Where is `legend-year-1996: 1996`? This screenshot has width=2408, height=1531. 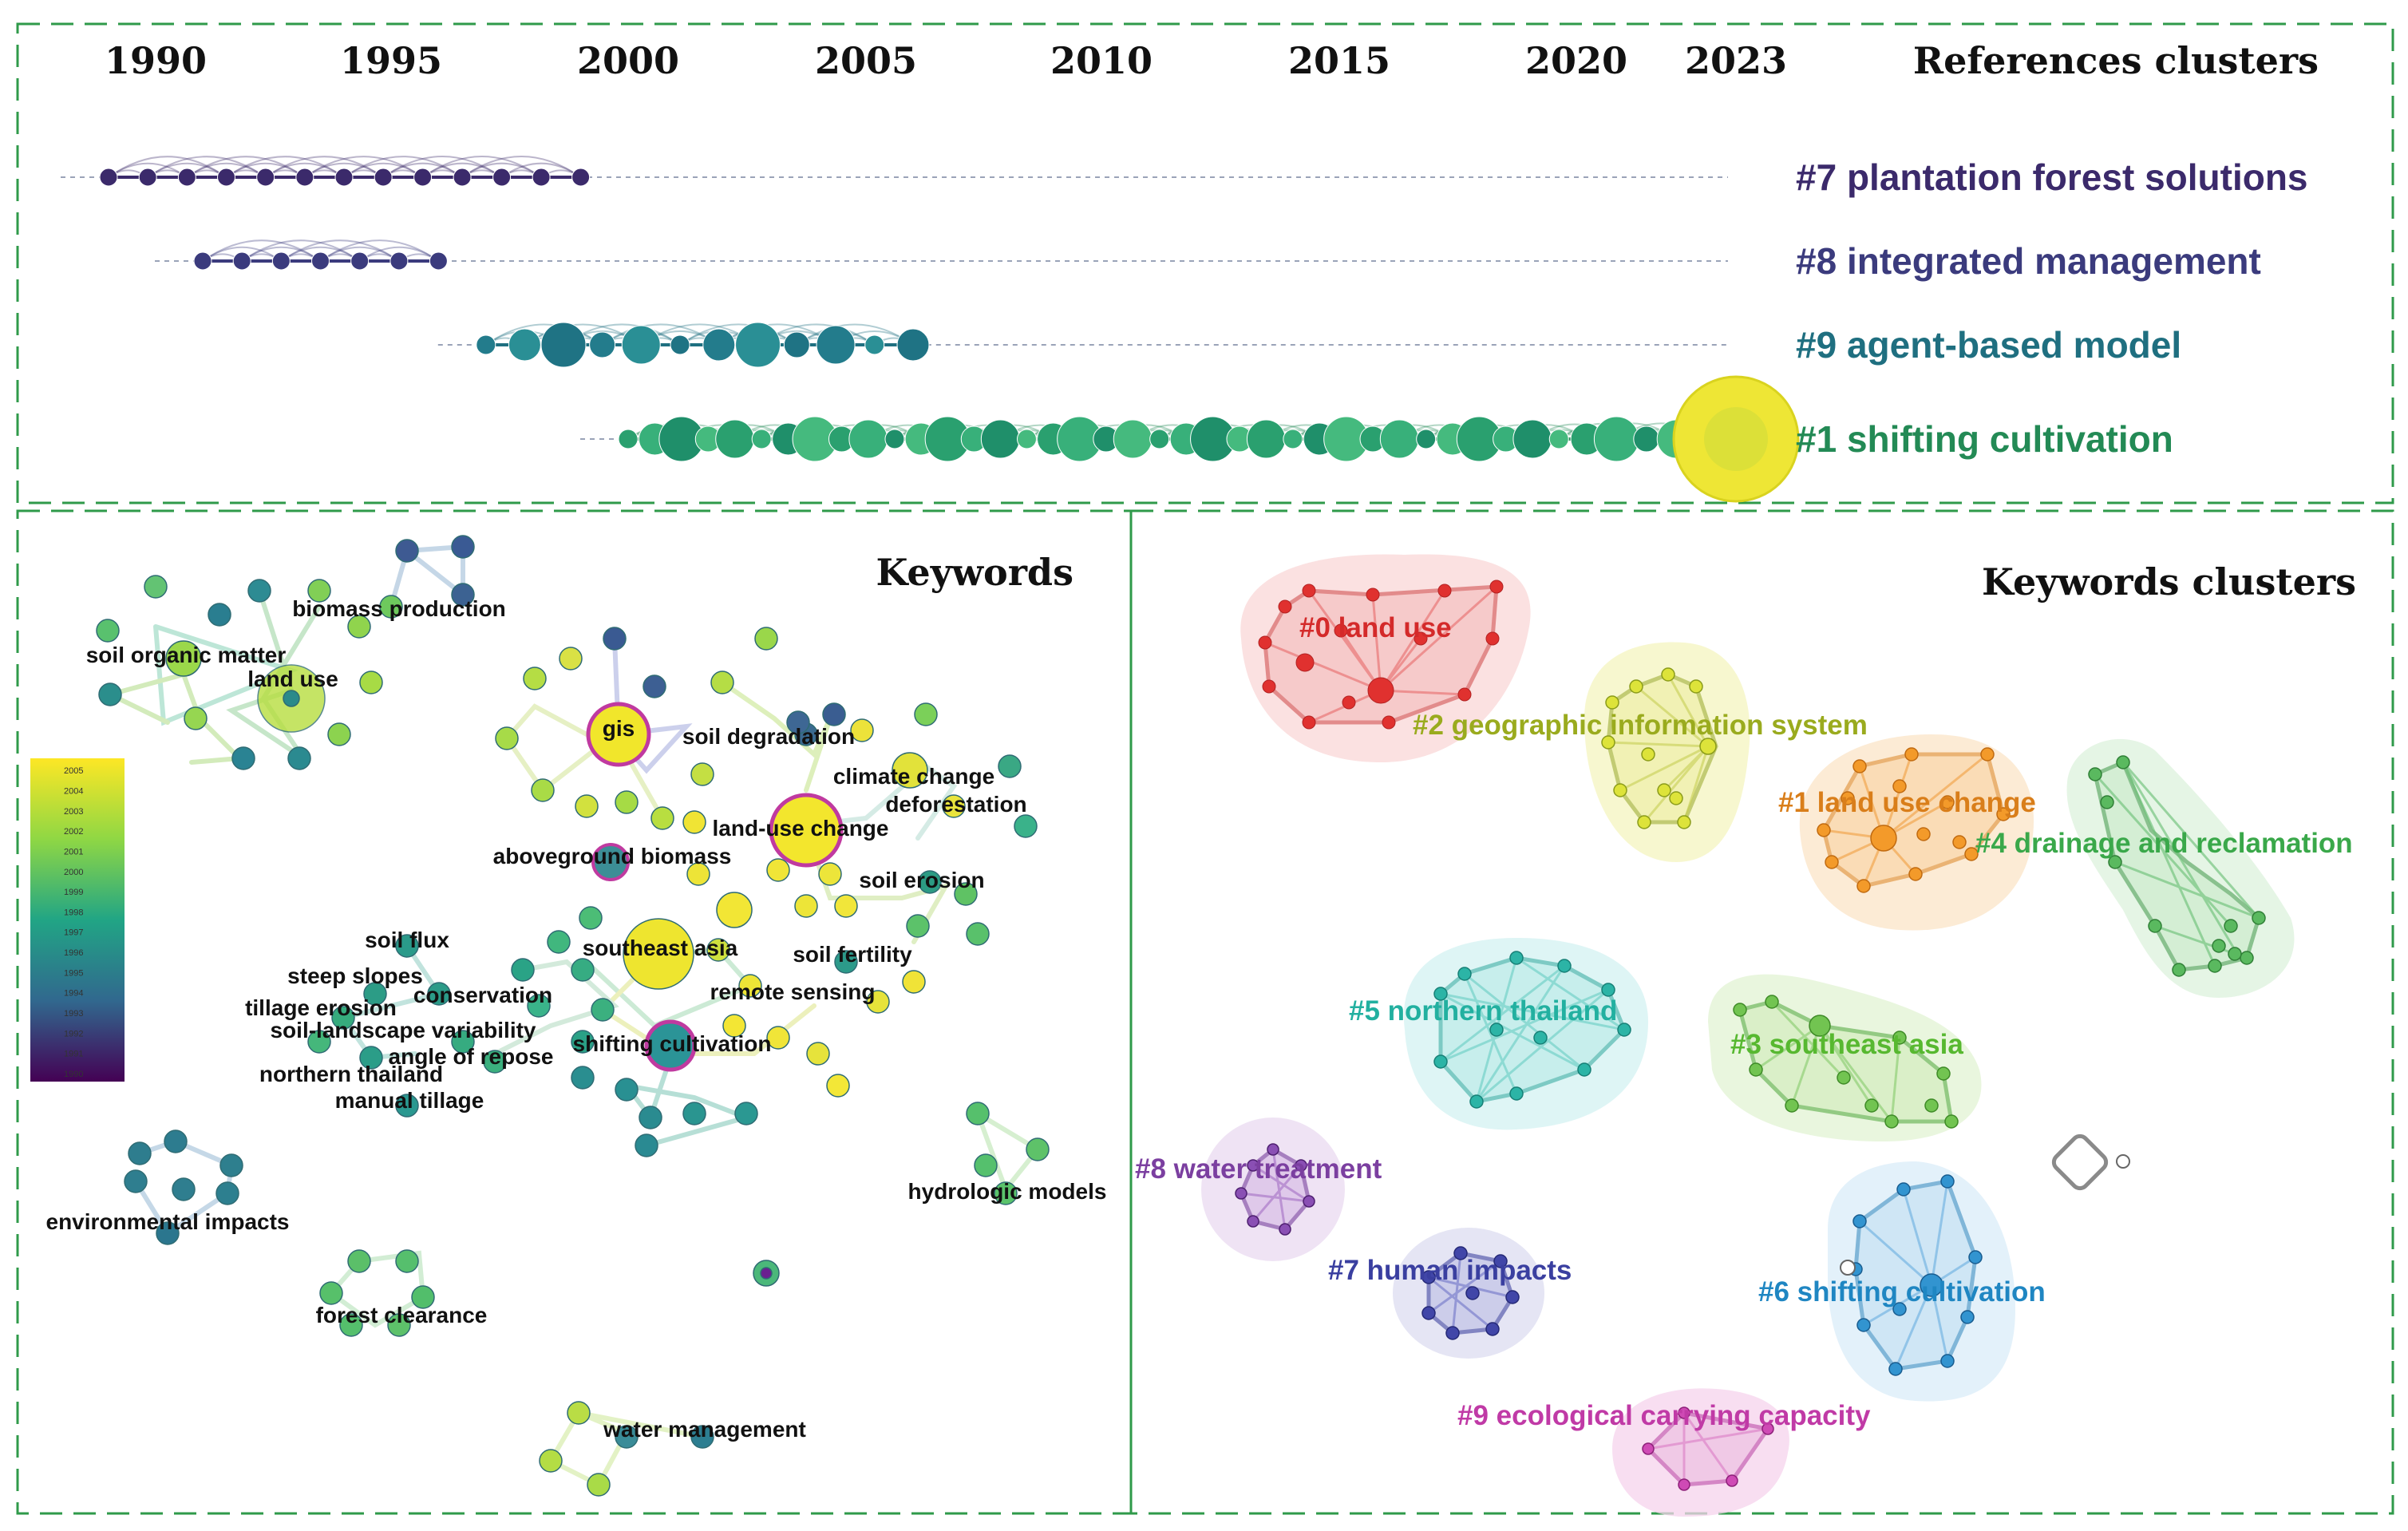
legend-year-1996: 1996 is located at coordinates (73, 953).